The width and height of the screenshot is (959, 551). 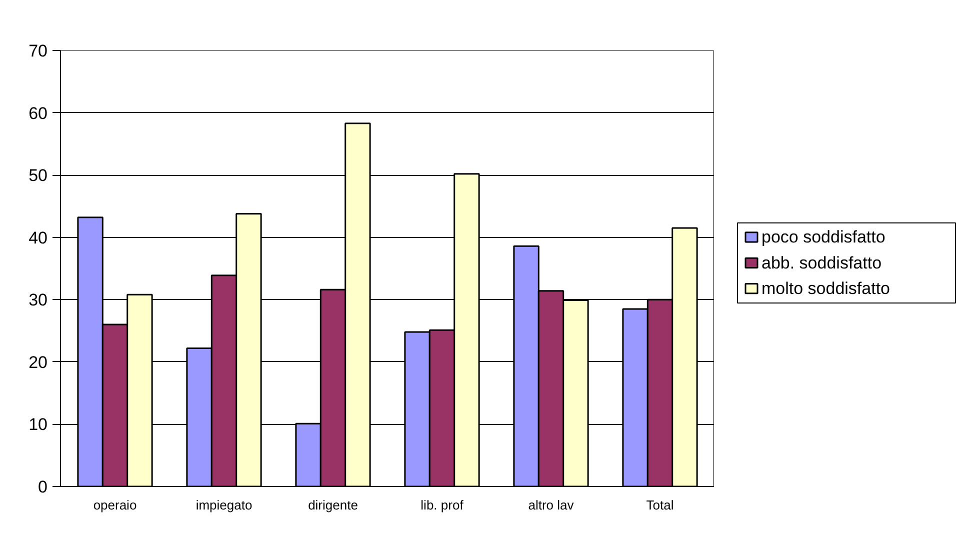 I want to click on y-tick-label: 40, so click(x=38, y=238).